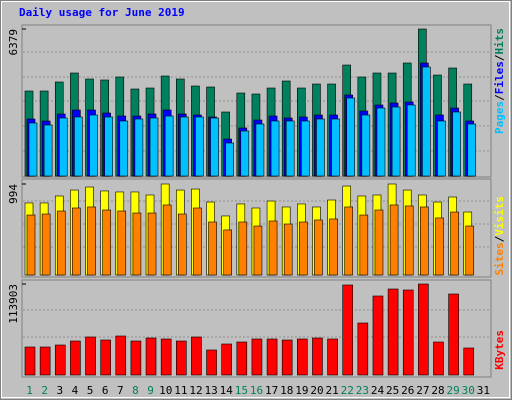  I want to click on x-tick-label: 1, so click(29, 390).